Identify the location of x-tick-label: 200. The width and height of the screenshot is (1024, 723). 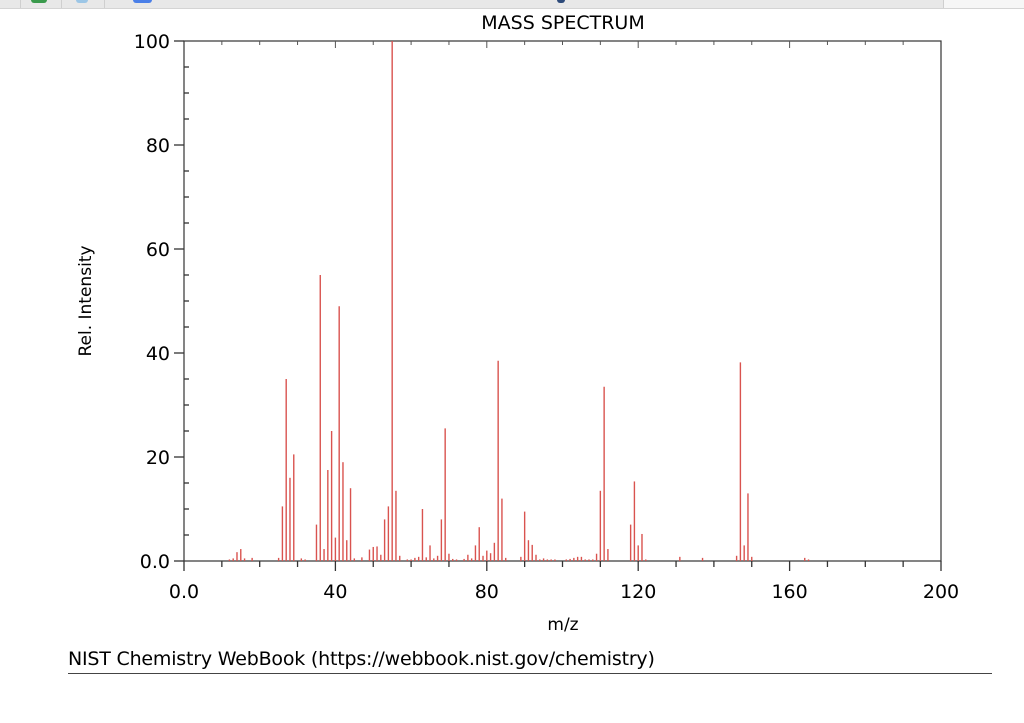
(941, 592).